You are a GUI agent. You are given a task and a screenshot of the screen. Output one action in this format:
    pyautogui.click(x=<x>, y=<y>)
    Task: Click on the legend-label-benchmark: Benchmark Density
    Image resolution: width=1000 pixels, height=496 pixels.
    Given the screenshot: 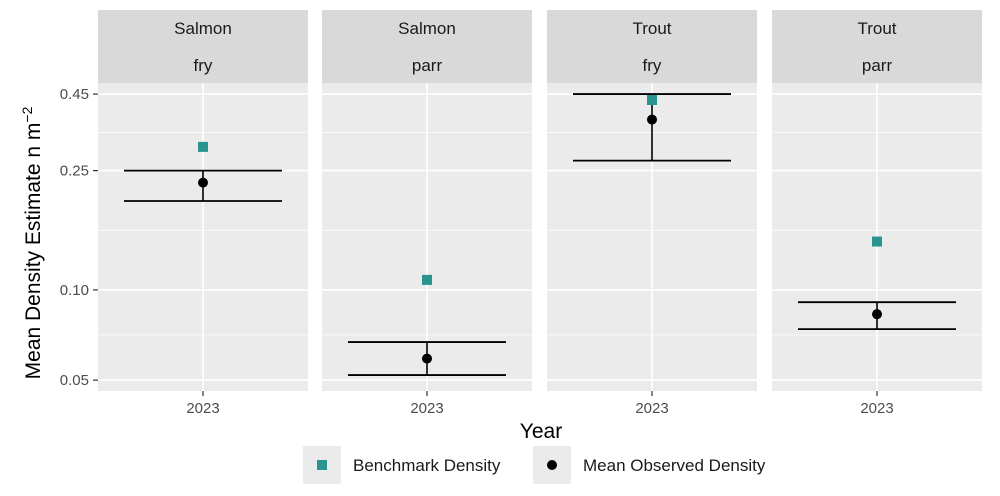 What is the action you would take?
    pyautogui.click(x=427, y=465)
    